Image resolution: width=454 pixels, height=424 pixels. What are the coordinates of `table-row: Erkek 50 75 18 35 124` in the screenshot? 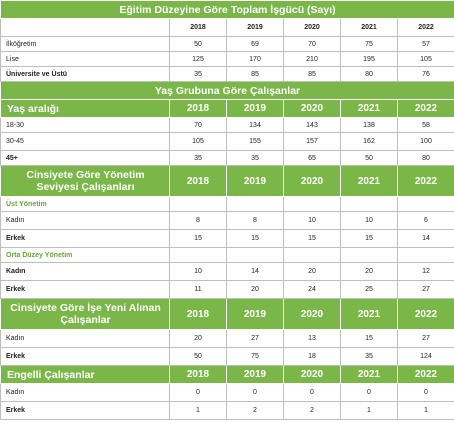 It's located at (227, 356).